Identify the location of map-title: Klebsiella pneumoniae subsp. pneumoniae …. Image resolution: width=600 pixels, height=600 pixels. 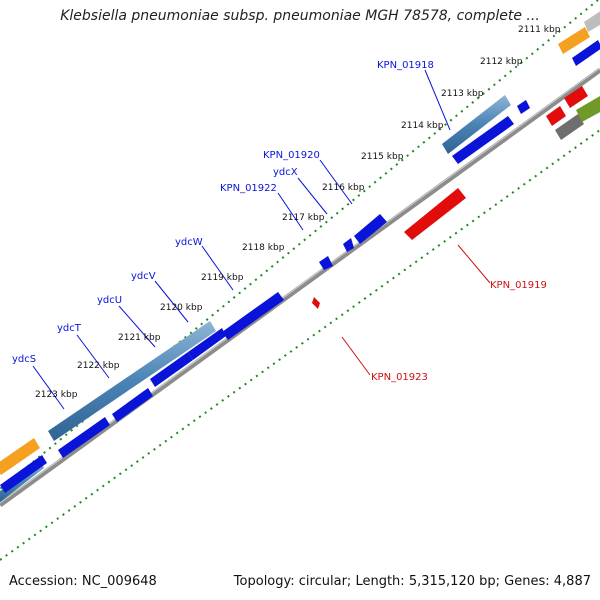
(300, 16).